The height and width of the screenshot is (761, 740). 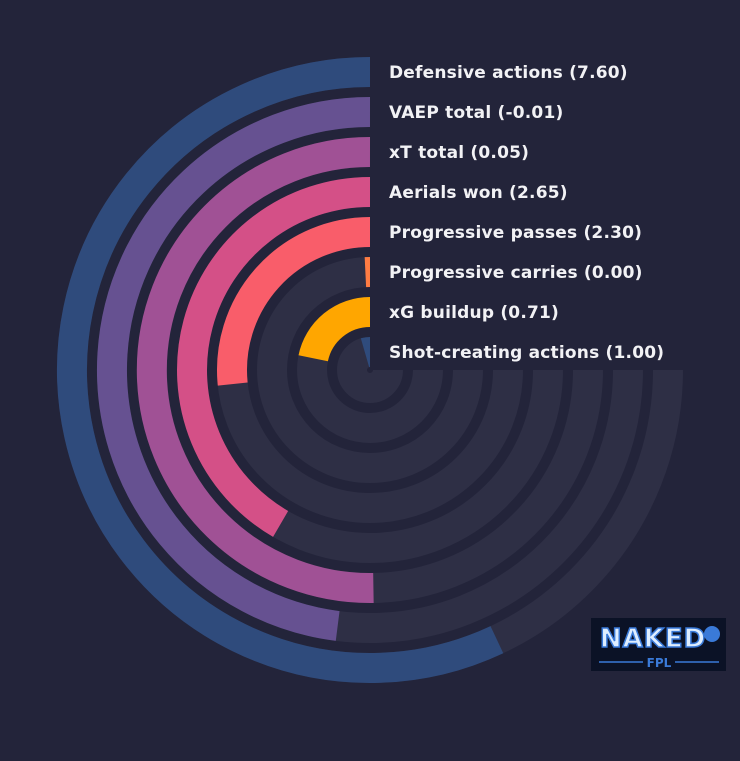 I want to click on track-ring, so click(x=370, y=370).